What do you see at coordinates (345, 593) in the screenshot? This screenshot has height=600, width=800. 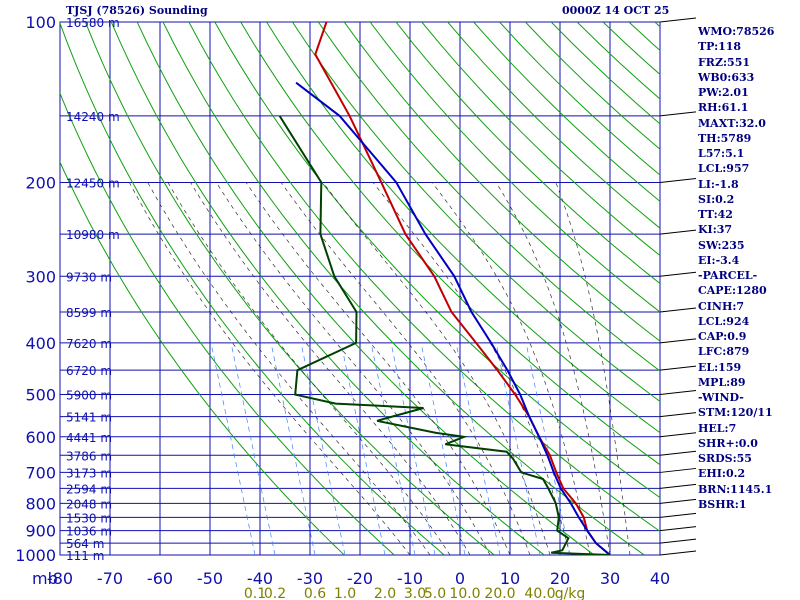 I see `mixing-ratio-label: 1.0` at bounding box center [345, 593].